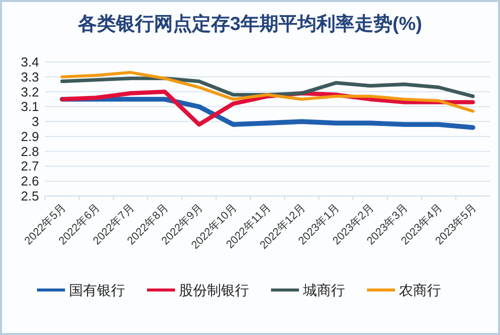  Describe the element at coordinates (35, 122) in the screenshot. I see `y-tick-label: 3` at that location.